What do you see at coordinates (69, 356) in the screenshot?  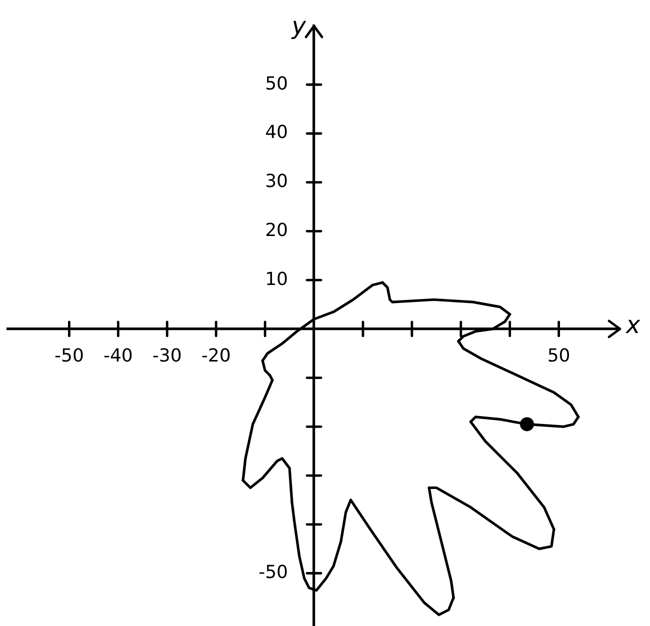 I see `x-tick-label: -50` at bounding box center [69, 356].